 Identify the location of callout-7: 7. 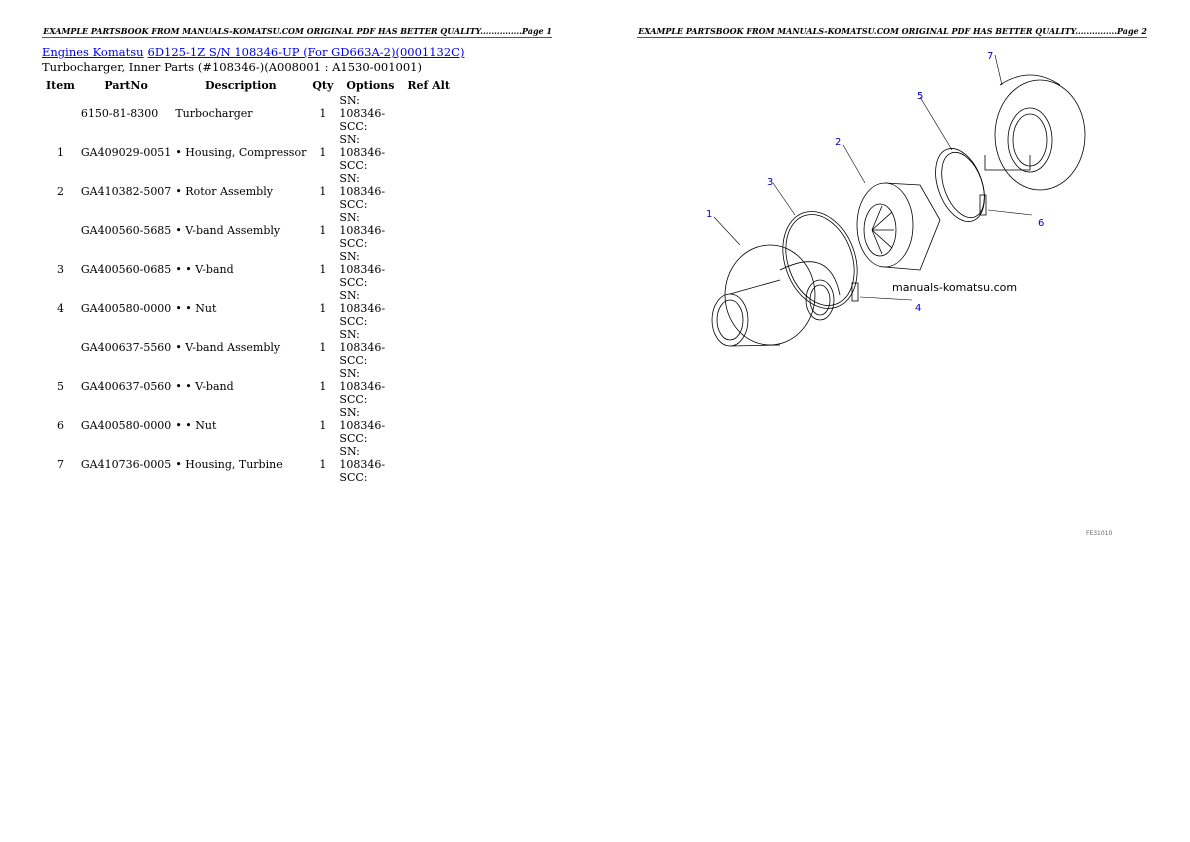
(990, 56).